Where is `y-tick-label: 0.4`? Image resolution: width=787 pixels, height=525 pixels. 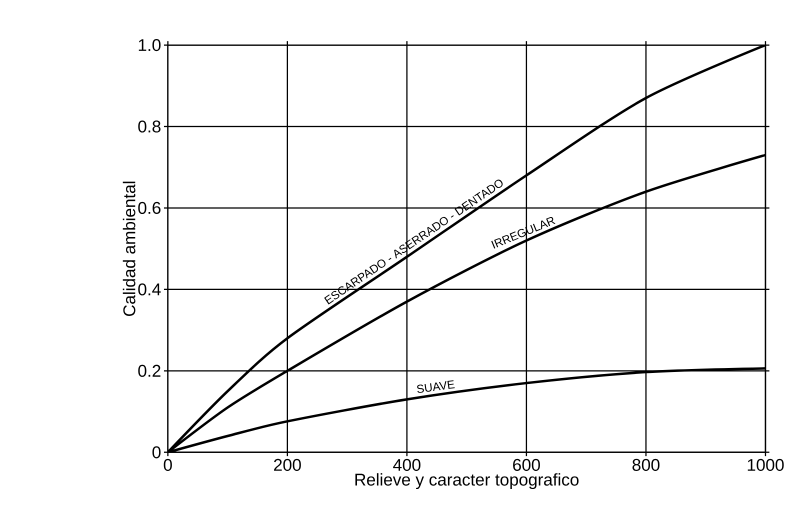 y-tick-label: 0.4 is located at coordinates (149, 290).